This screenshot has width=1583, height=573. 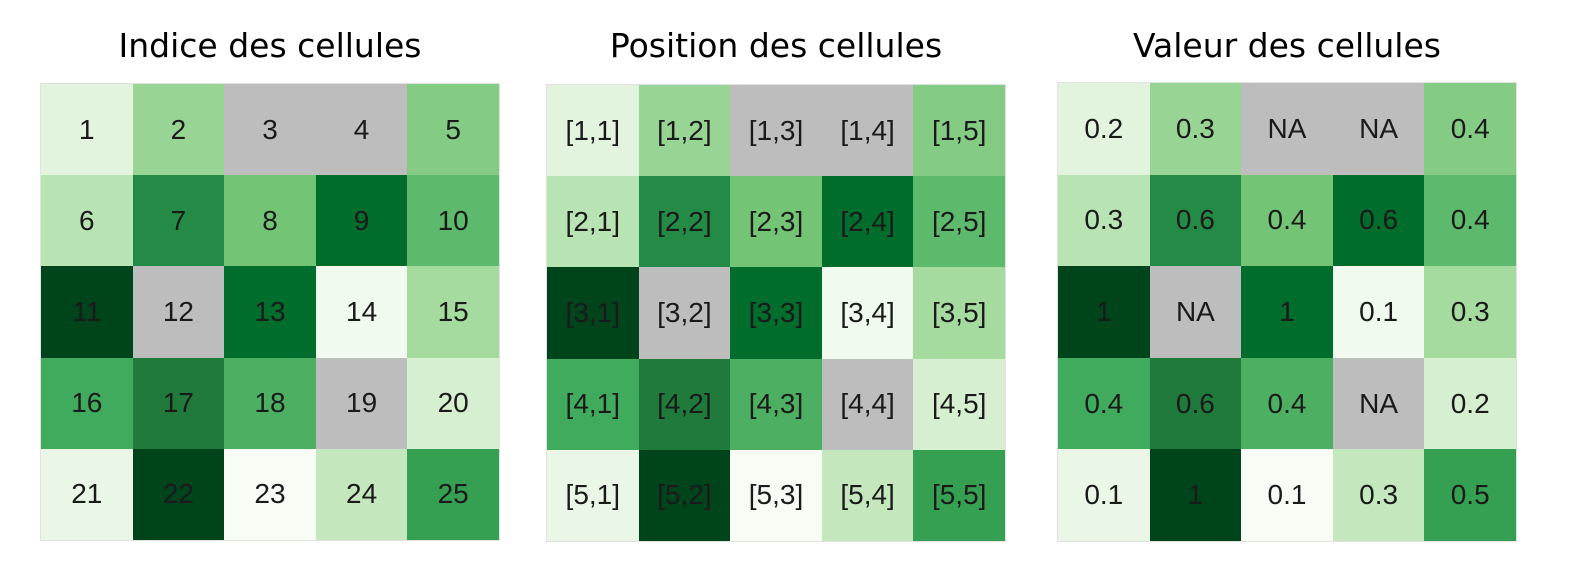 I want to click on grid-cell: 16, so click(x=87, y=403).